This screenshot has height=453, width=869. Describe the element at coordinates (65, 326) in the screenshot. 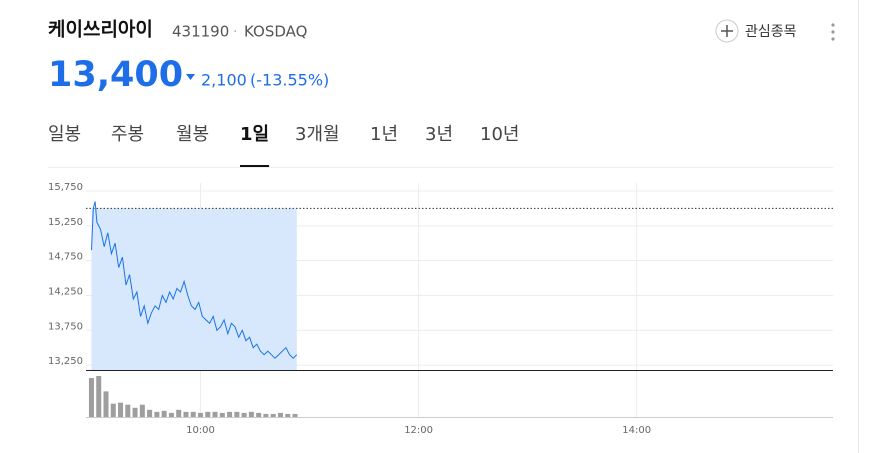

I see `y-tick-label: 13,750` at that location.